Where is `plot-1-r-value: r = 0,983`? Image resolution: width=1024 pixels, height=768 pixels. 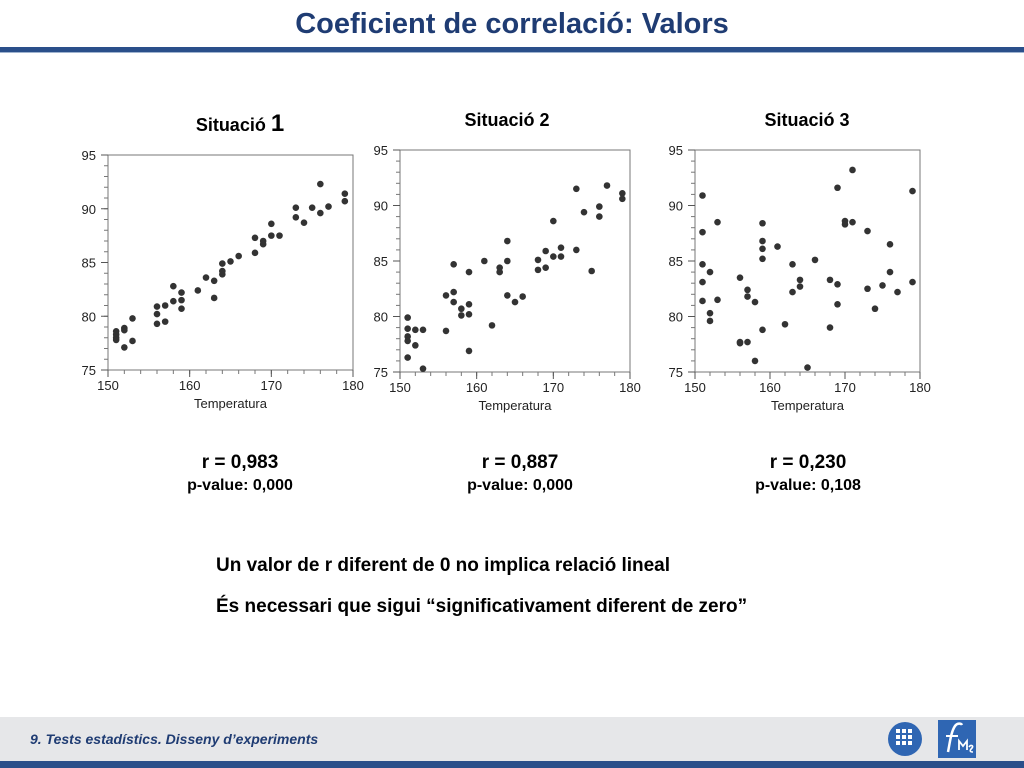
plot-1-r-value: r = 0,983 is located at coordinates (240, 462).